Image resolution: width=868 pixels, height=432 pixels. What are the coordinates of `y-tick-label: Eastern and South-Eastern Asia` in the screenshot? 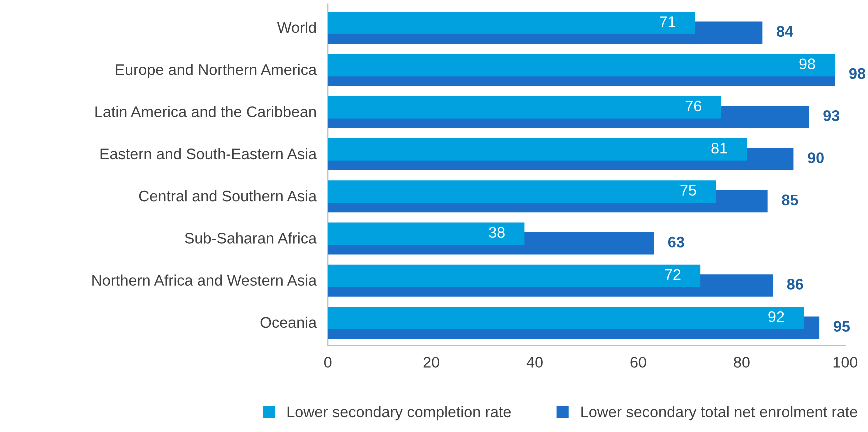 It's located at (209, 154).